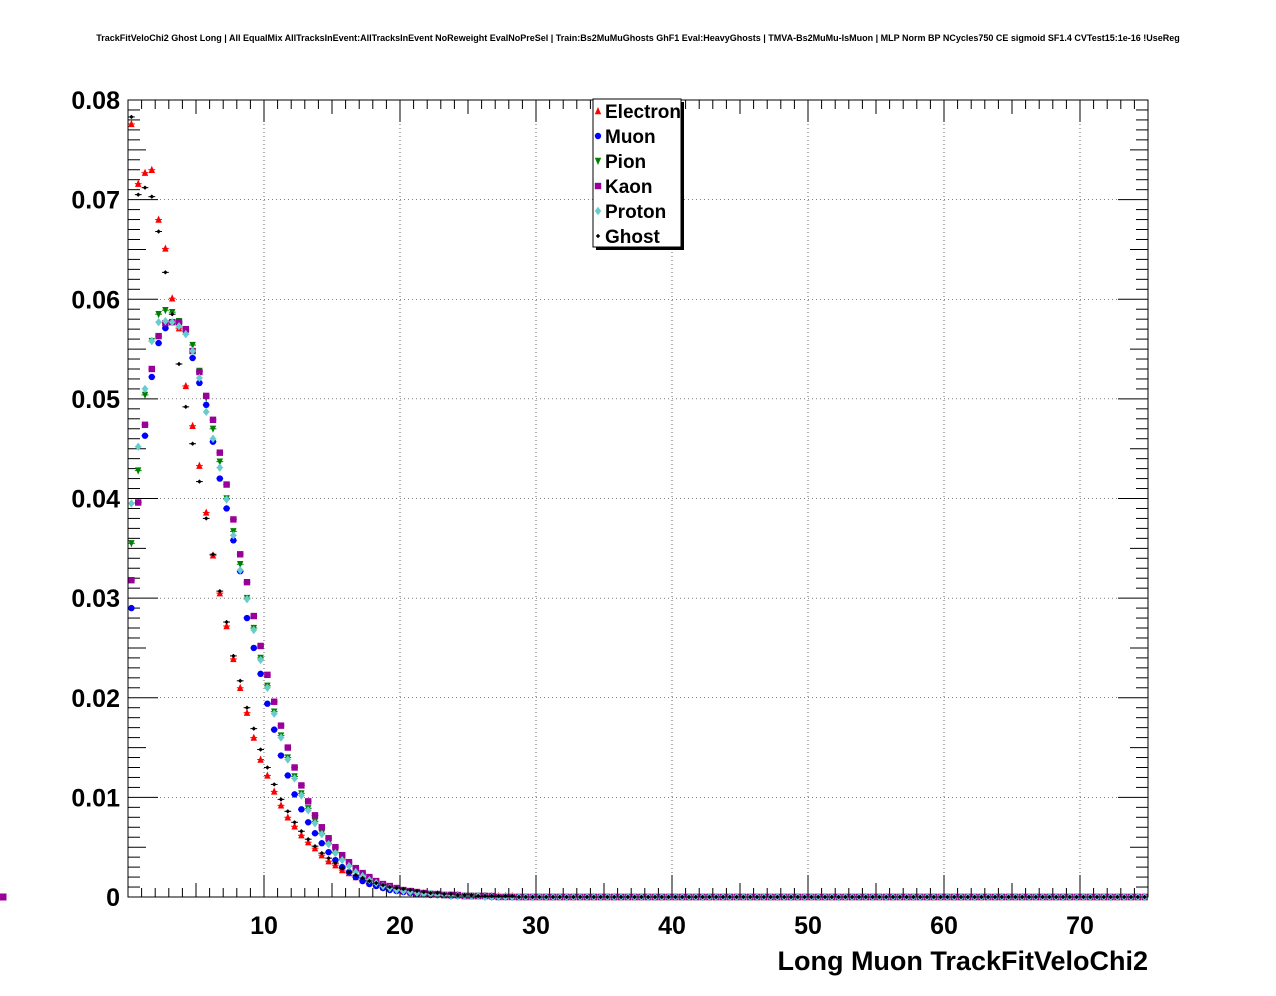 This screenshot has width=1276, height=996. What do you see at coordinates (264, 926) in the screenshot?
I see `x-tick-label: 10` at bounding box center [264, 926].